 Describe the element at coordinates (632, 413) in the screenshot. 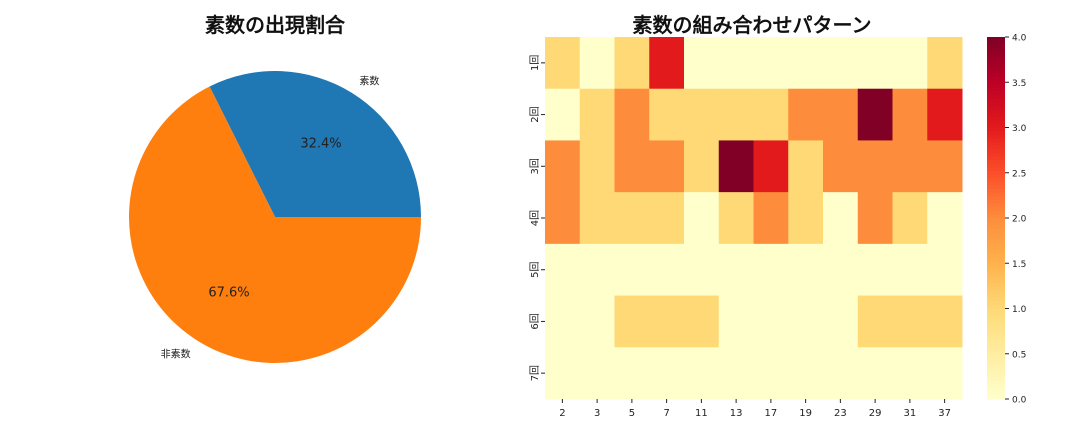

I see `x-tick-label: 5` at that location.